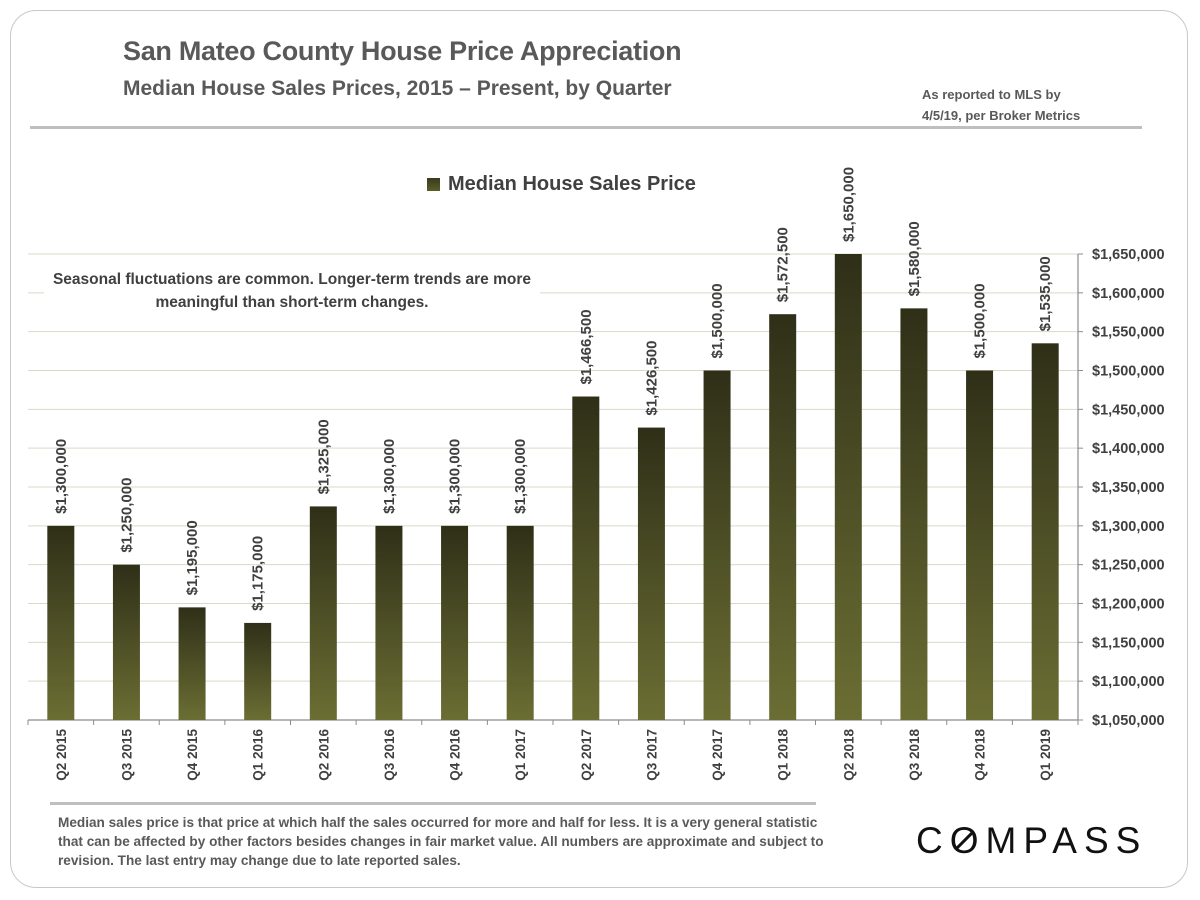  Describe the element at coordinates (455, 755) in the screenshot. I see `x-tick-label: Q4 2016` at that location.